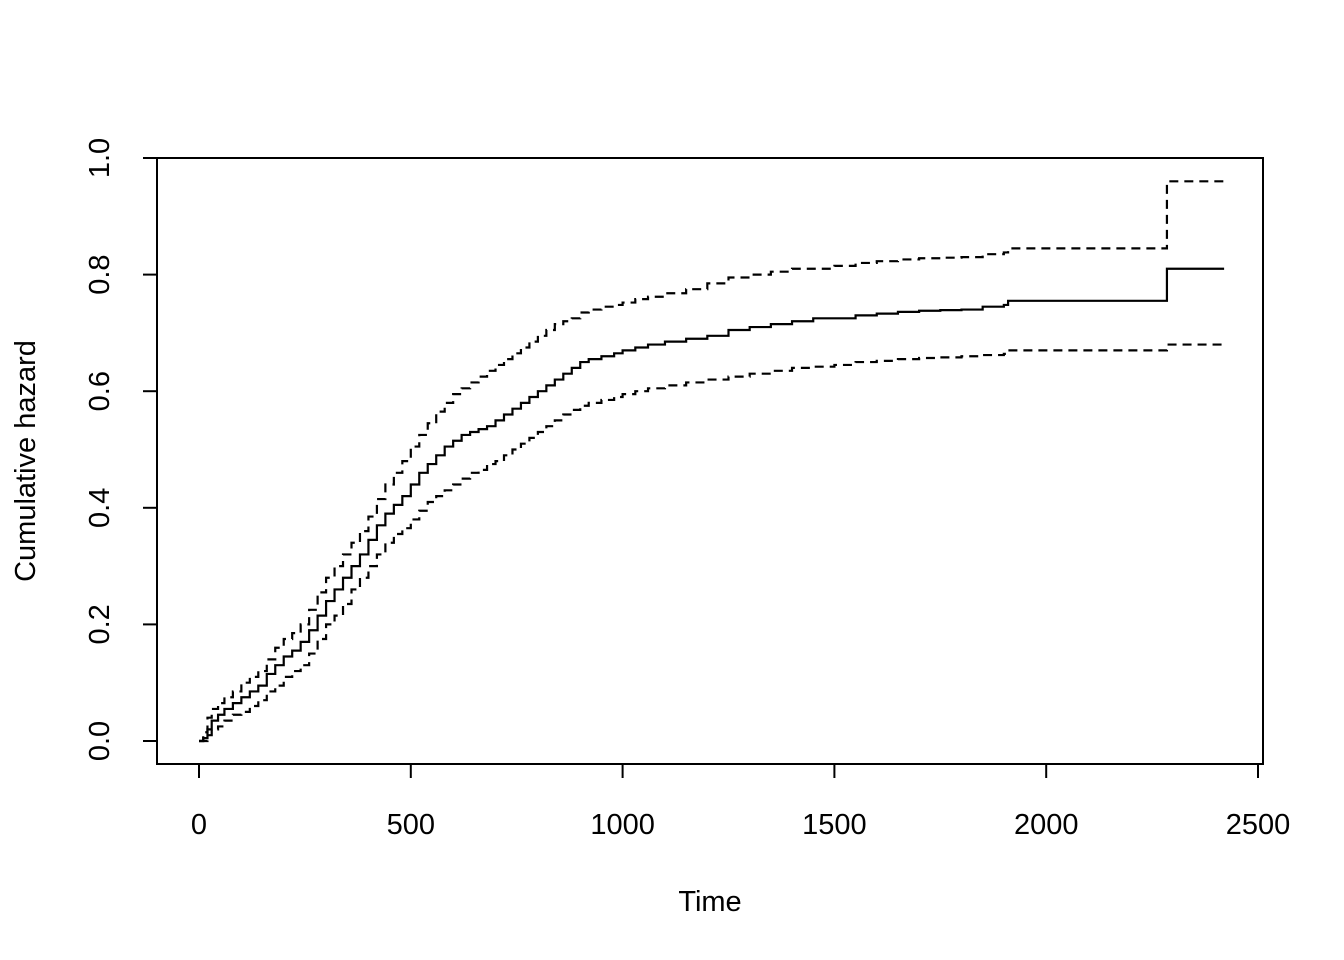  What do you see at coordinates (100, 391) in the screenshot?
I see `y-tick-label: 0.6` at bounding box center [100, 391].